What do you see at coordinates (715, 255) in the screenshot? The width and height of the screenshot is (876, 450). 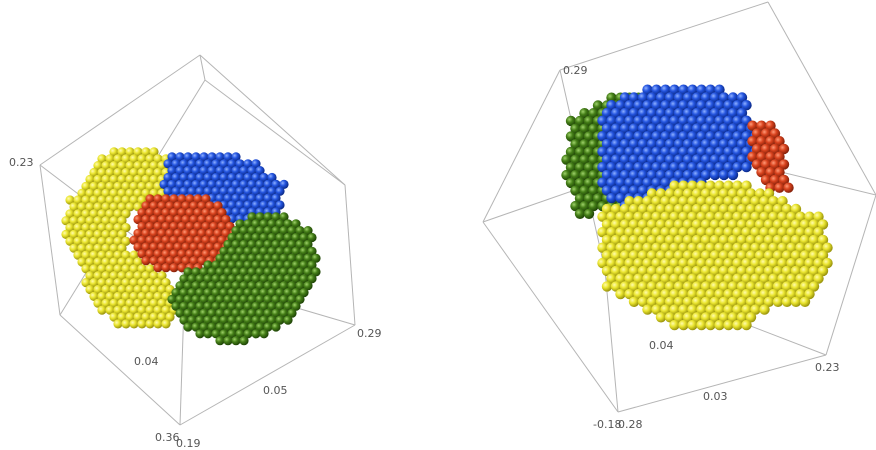 I see `yellow-cluster` at bounding box center [715, 255].